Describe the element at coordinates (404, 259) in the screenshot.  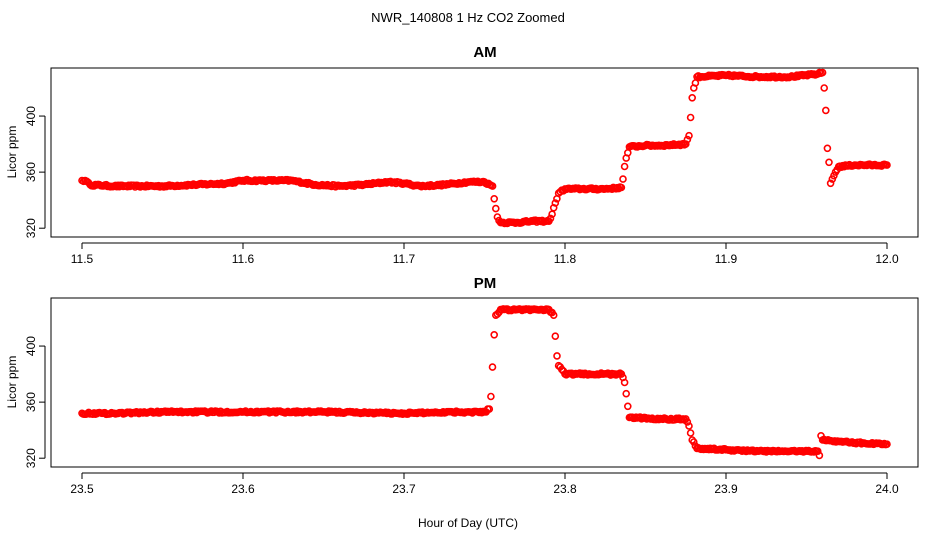
I see `x-tick-label: 11.7` at that location.